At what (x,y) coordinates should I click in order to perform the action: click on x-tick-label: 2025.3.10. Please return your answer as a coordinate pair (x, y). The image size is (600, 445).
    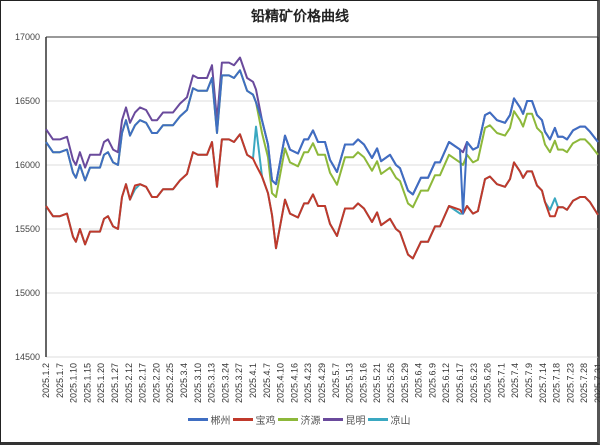
    Looking at the image, I should click on (198, 383).